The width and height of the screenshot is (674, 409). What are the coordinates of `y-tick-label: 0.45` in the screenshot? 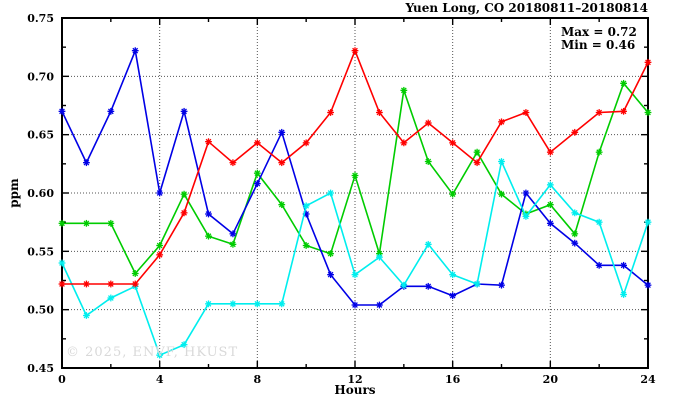 It's located at (40, 368).